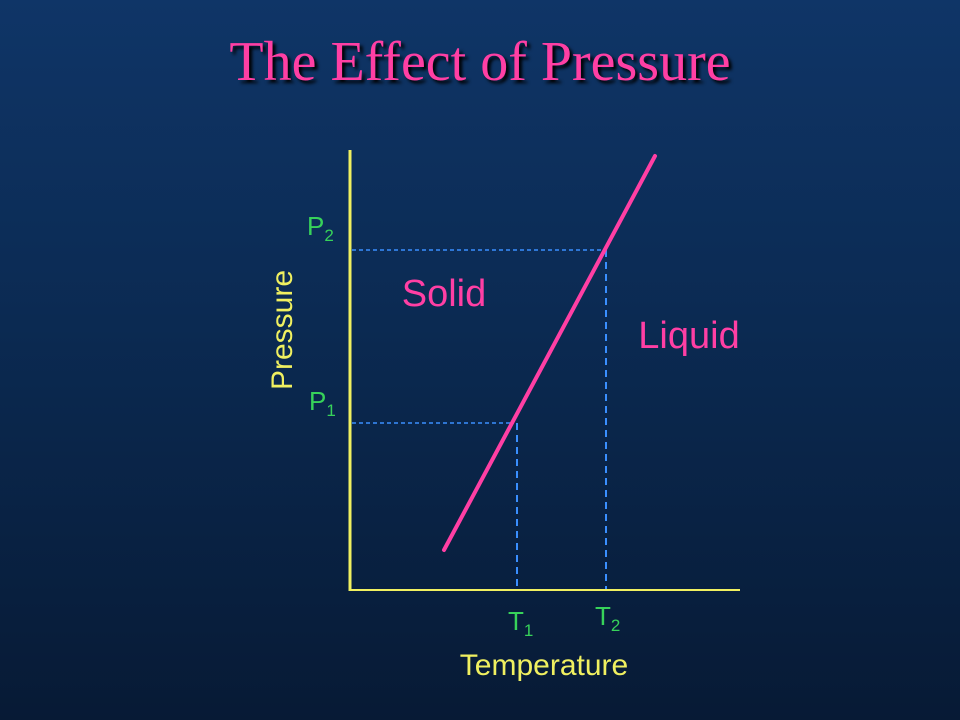 This screenshot has width=960, height=720. I want to click on p2-subscript: 2, so click(328, 235).